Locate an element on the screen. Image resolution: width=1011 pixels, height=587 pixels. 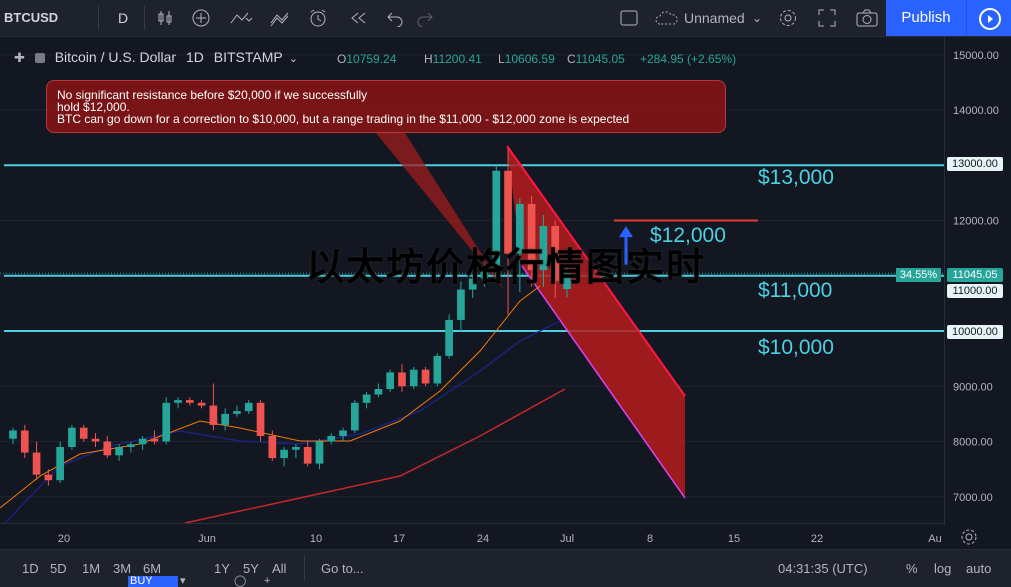
range-1m: 1M is located at coordinates (91, 568).